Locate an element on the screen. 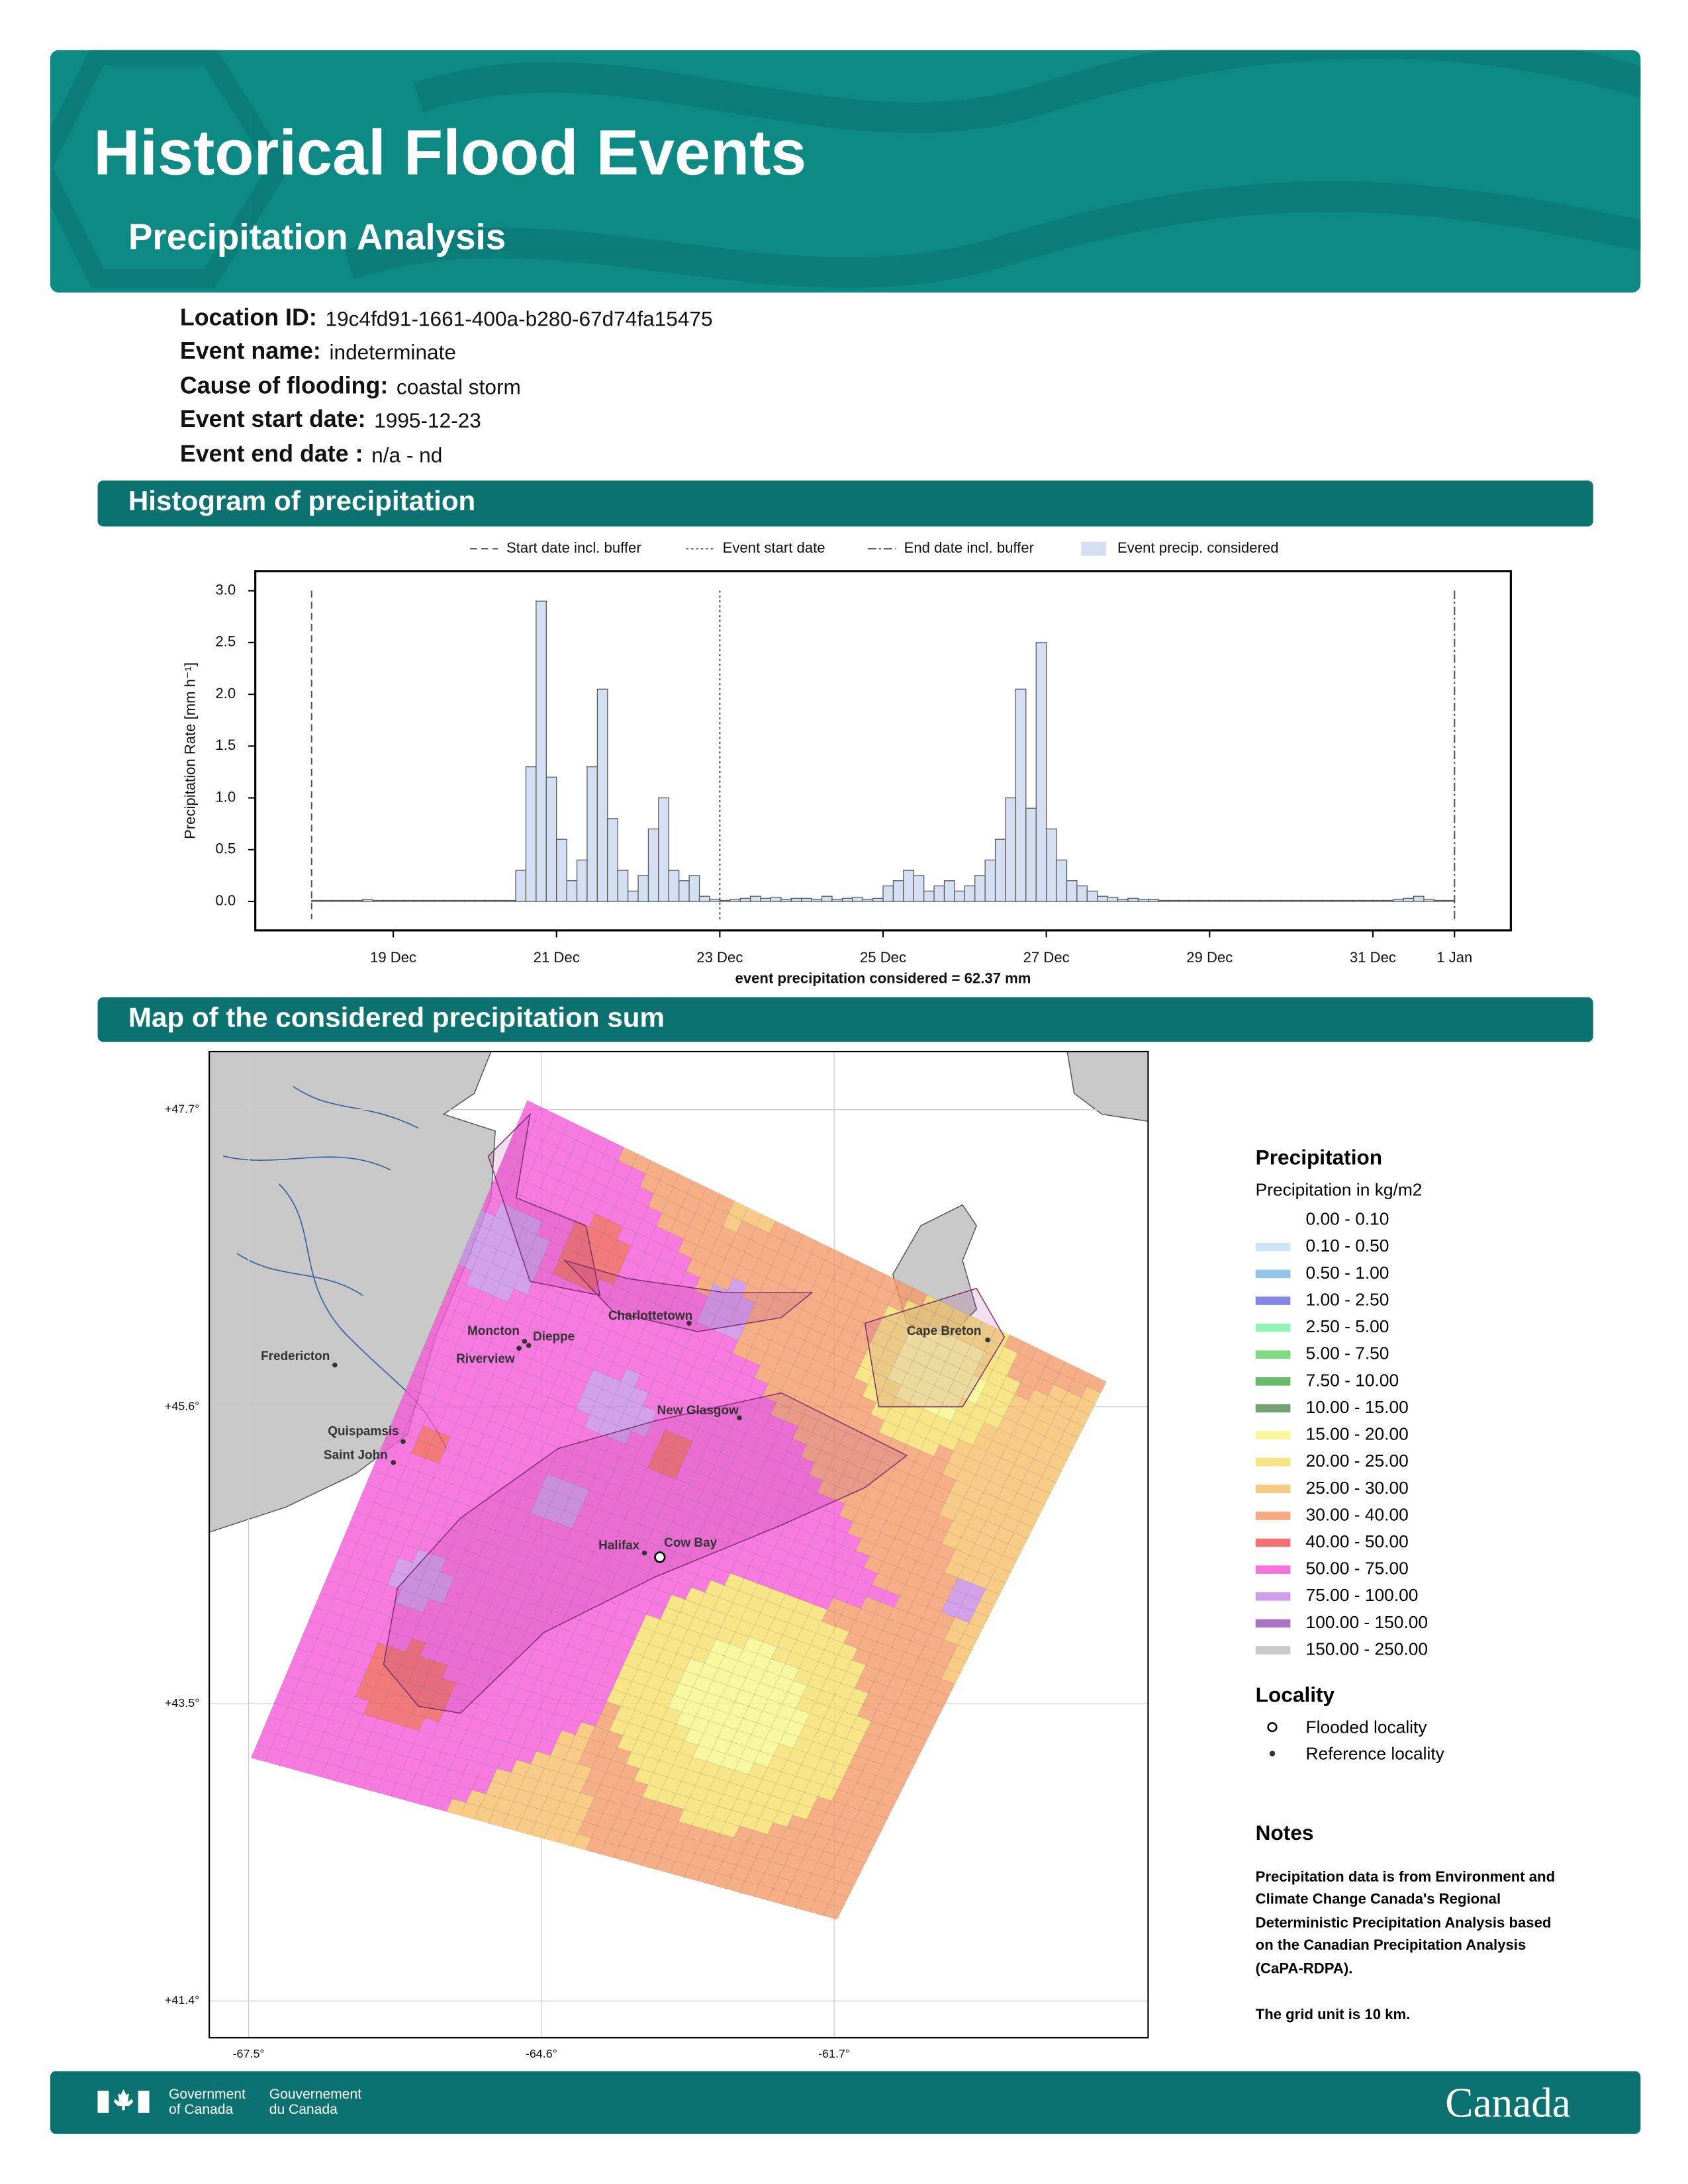 The width and height of the screenshot is (1688, 2184). x-tick-label: 25 Dec is located at coordinates (883, 957).